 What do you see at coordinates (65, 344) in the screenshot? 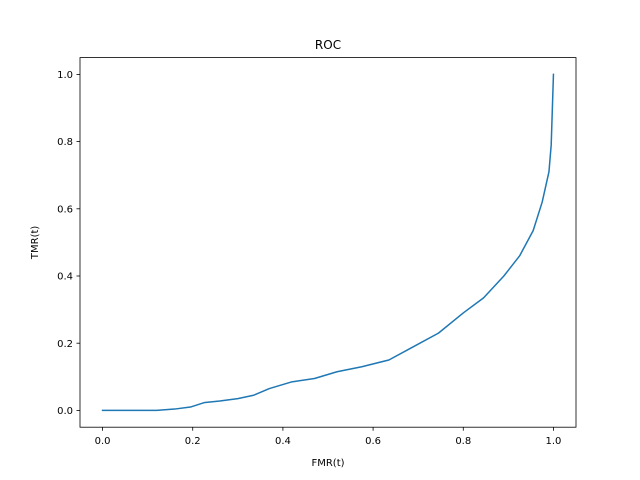
I see `y-tick-label: 0.2` at bounding box center [65, 344].